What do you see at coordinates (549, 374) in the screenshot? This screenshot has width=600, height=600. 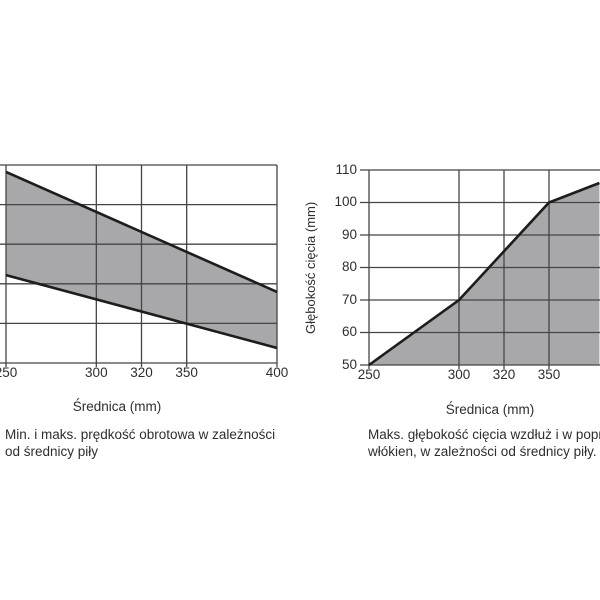 I see `right-chart-x-tick-label: 350` at bounding box center [549, 374].